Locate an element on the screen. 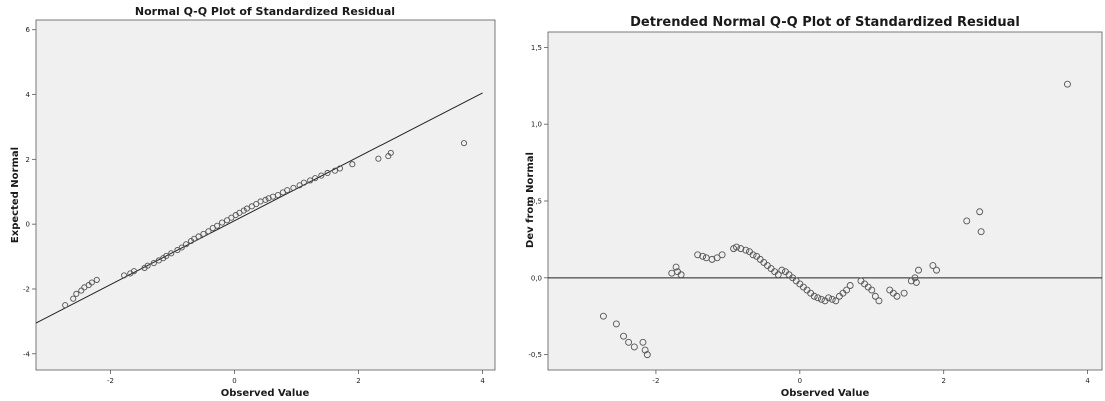 This screenshot has width=1105, height=401. x-tick-label: 4 is located at coordinates (482, 381).